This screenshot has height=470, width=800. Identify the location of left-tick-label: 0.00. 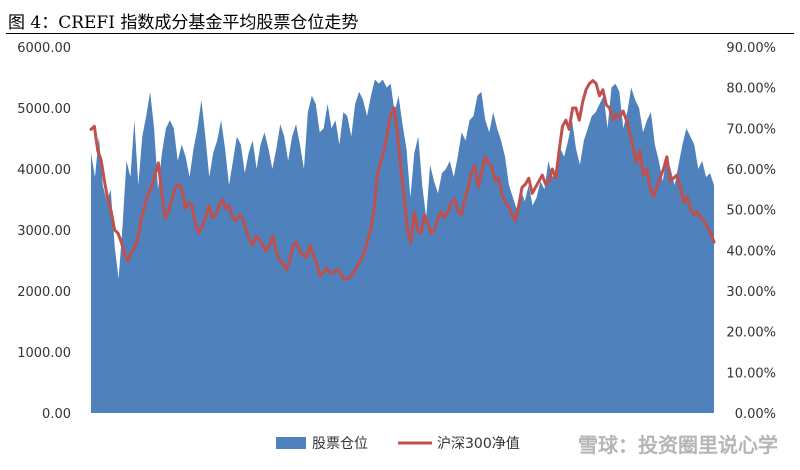
(56, 414).